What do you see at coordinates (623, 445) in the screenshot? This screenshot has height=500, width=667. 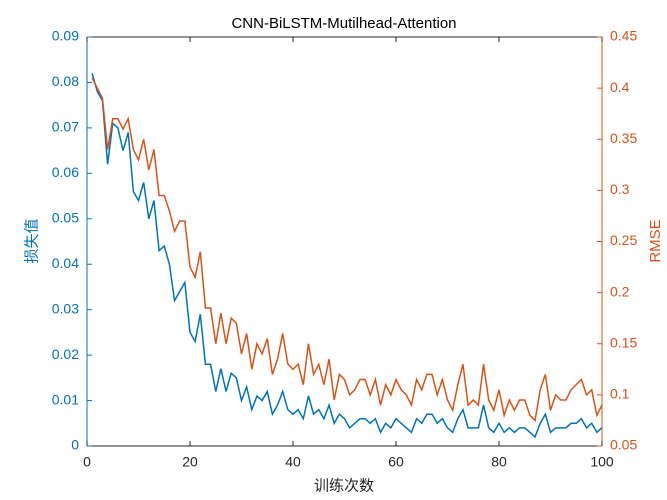 I see `y2-tick-label: 0.05` at bounding box center [623, 445].